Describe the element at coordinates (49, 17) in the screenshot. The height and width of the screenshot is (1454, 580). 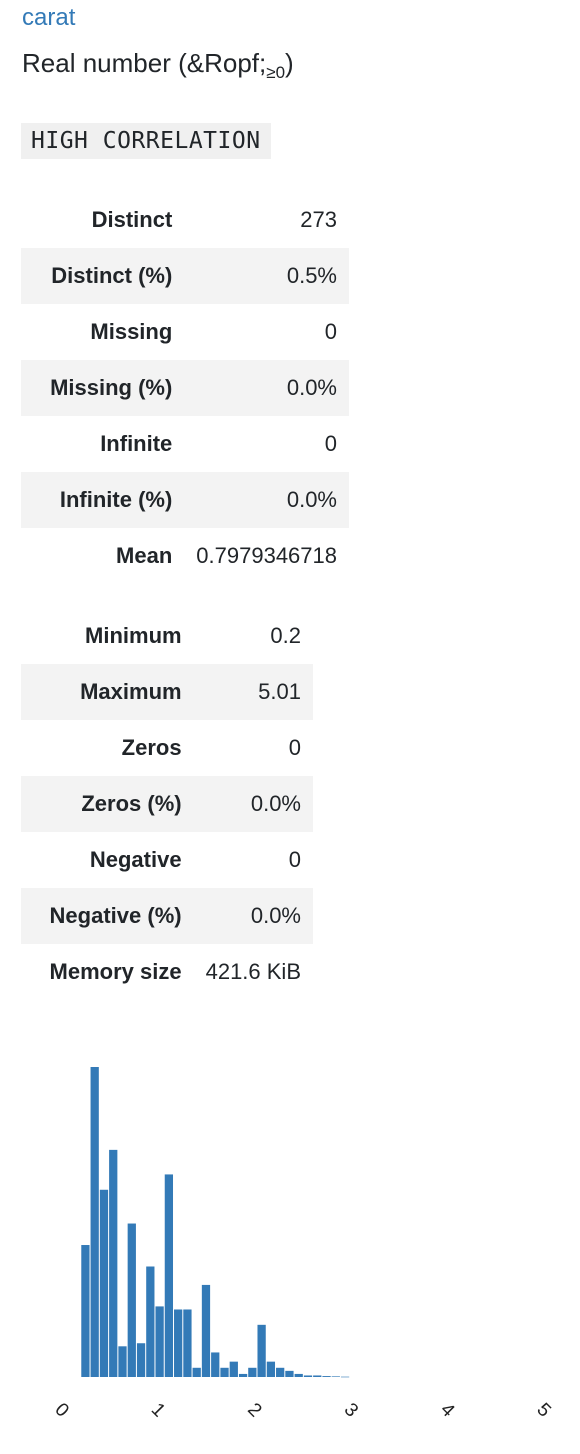
I see `variable-name-link: carat` at that location.